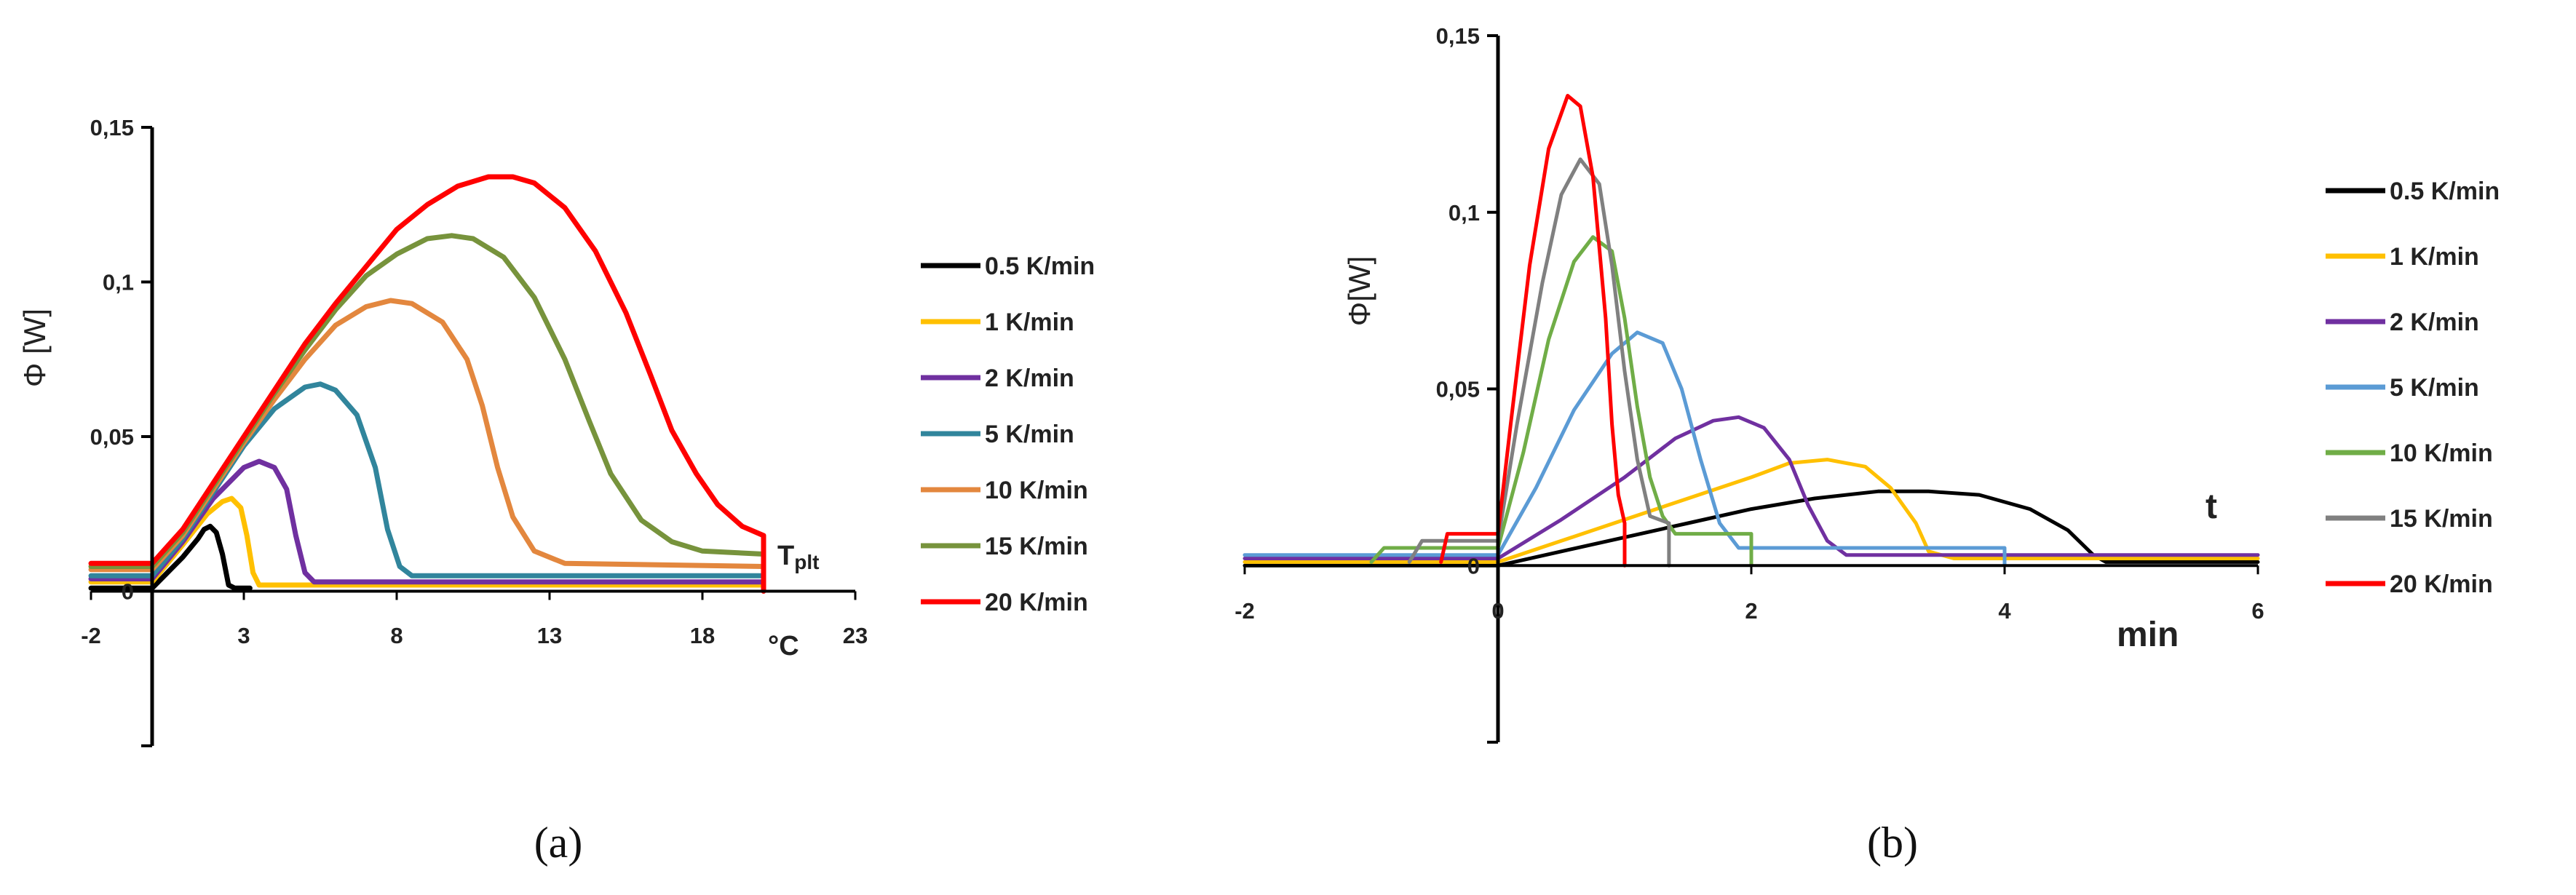 The width and height of the screenshot is (2576, 895). What do you see at coordinates (2434, 388) in the screenshot?
I see `chart-b-legend-label: 5 K/min` at bounding box center [2434, 388].